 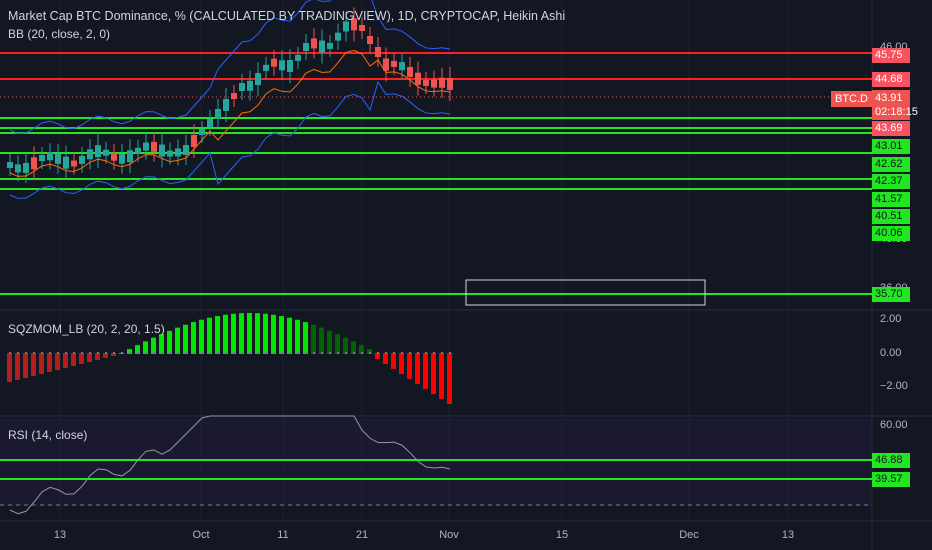 I want to click on drawing-rectangle, so click(x=585, y=292).